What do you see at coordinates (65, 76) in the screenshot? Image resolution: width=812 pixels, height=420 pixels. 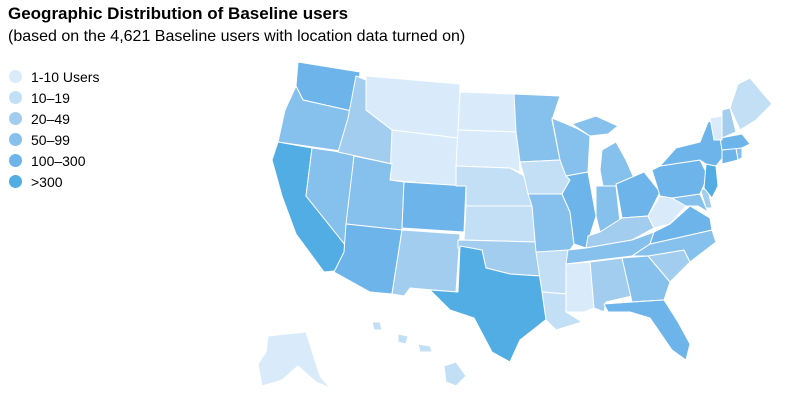 I see `legend-label: 1-10 Users` at bounding box center [65, 76].